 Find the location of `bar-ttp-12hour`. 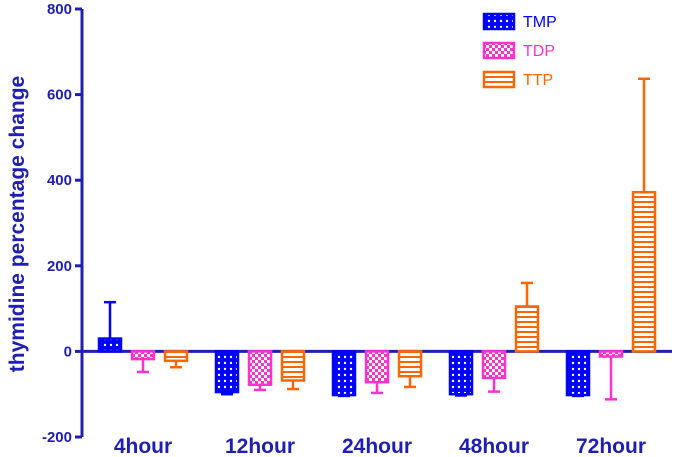

bar-ttp-12hour is located at coordinates (293, 366).